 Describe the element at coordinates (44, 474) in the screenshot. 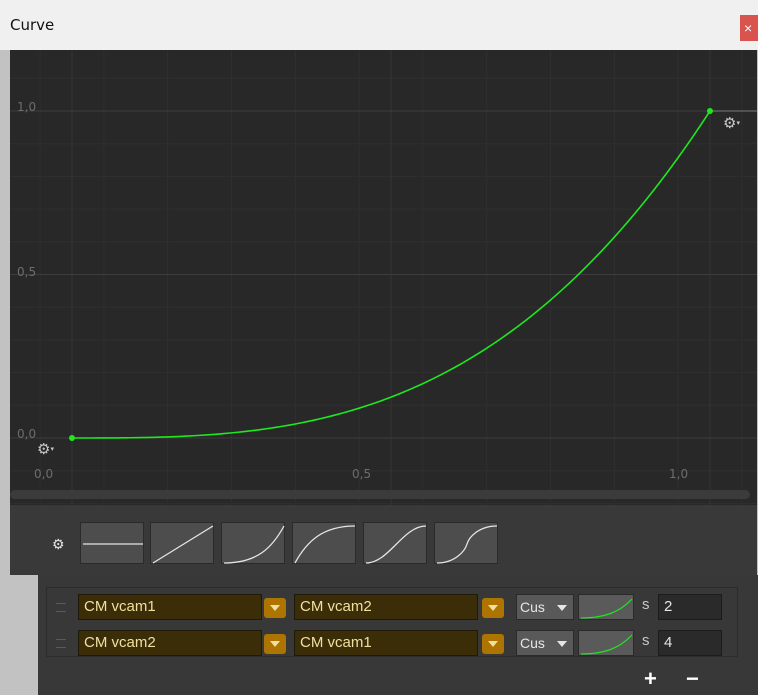

I see `x-tick-label-0: 0,0` at that location.